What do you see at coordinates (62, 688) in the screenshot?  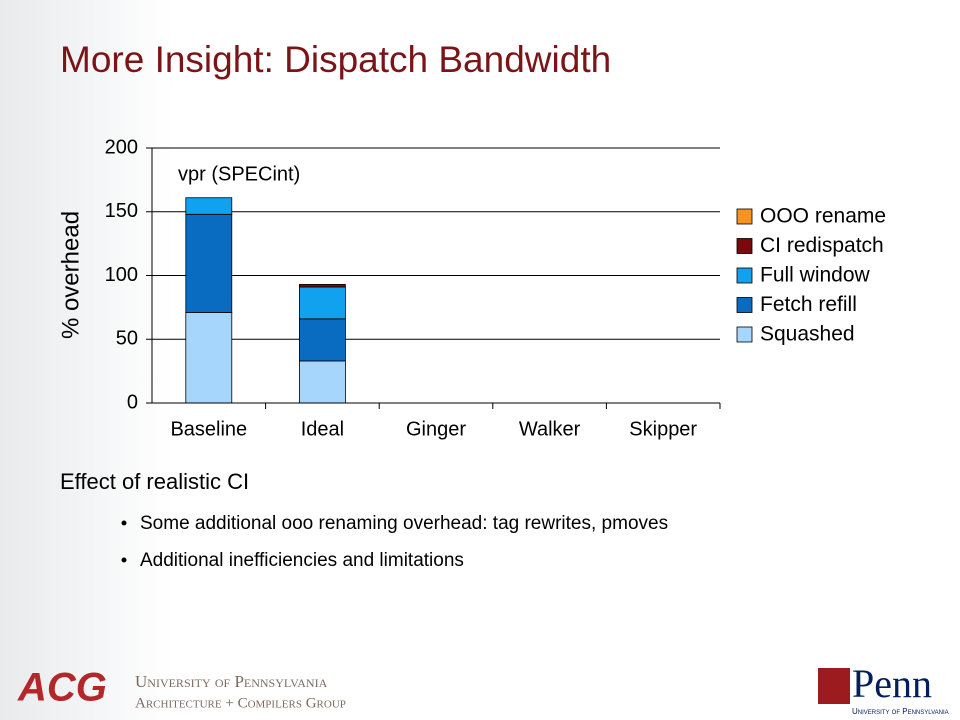 I see `footer-logo: ACG` at bounding box center [62, 688].